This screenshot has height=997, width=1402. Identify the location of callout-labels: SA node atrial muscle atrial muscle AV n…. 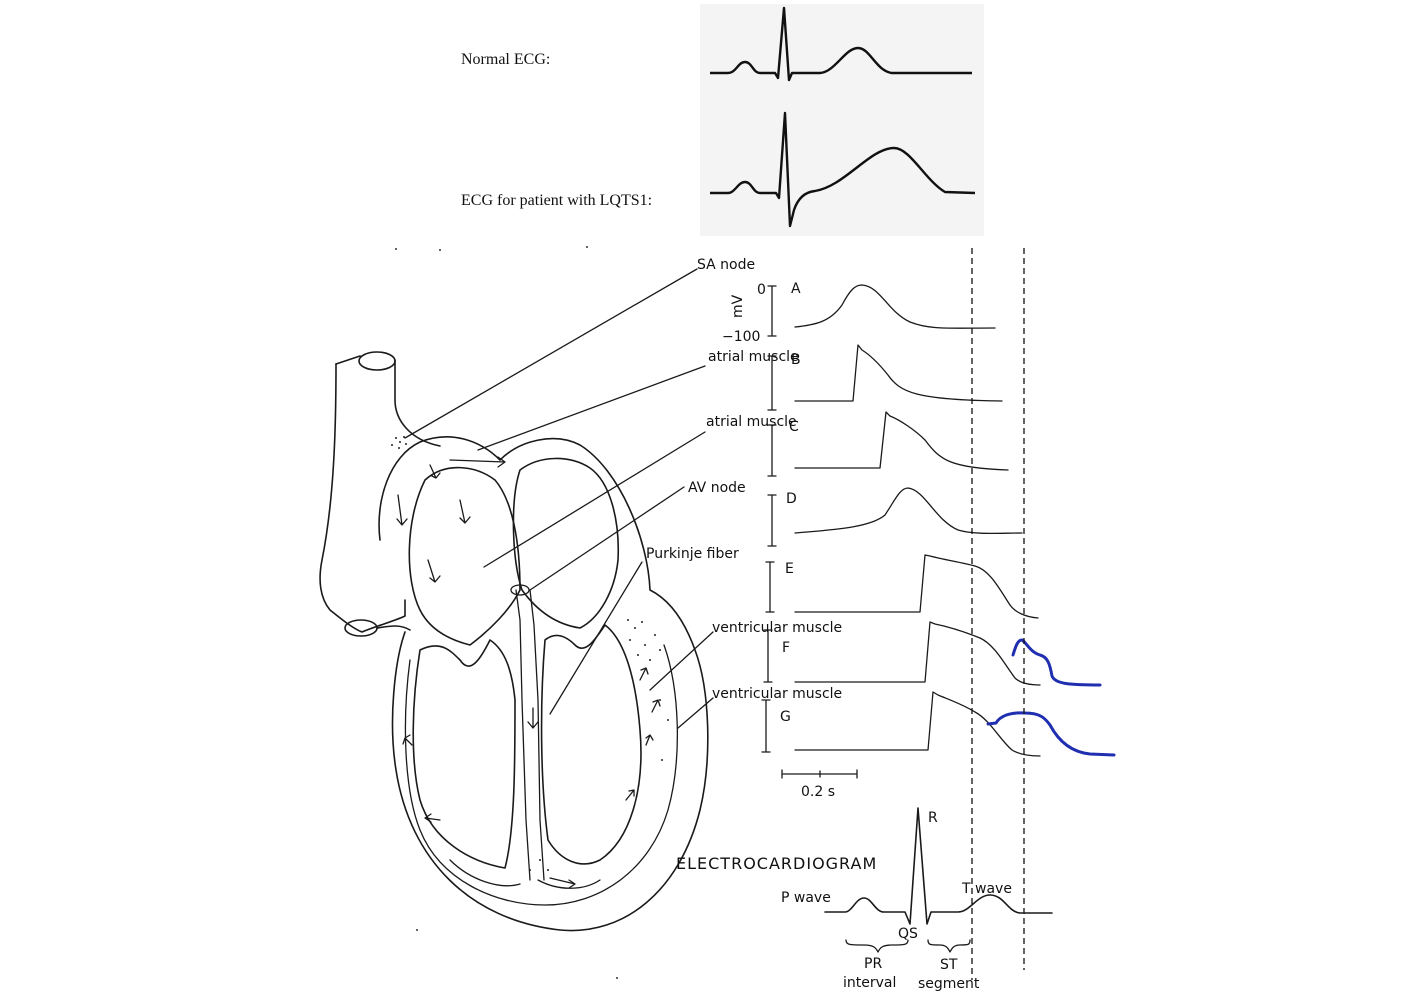
(744, 479).